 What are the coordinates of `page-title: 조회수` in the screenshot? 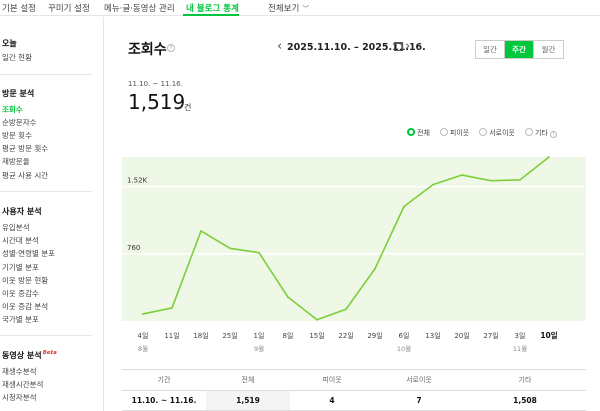 It's located at (147, 50).